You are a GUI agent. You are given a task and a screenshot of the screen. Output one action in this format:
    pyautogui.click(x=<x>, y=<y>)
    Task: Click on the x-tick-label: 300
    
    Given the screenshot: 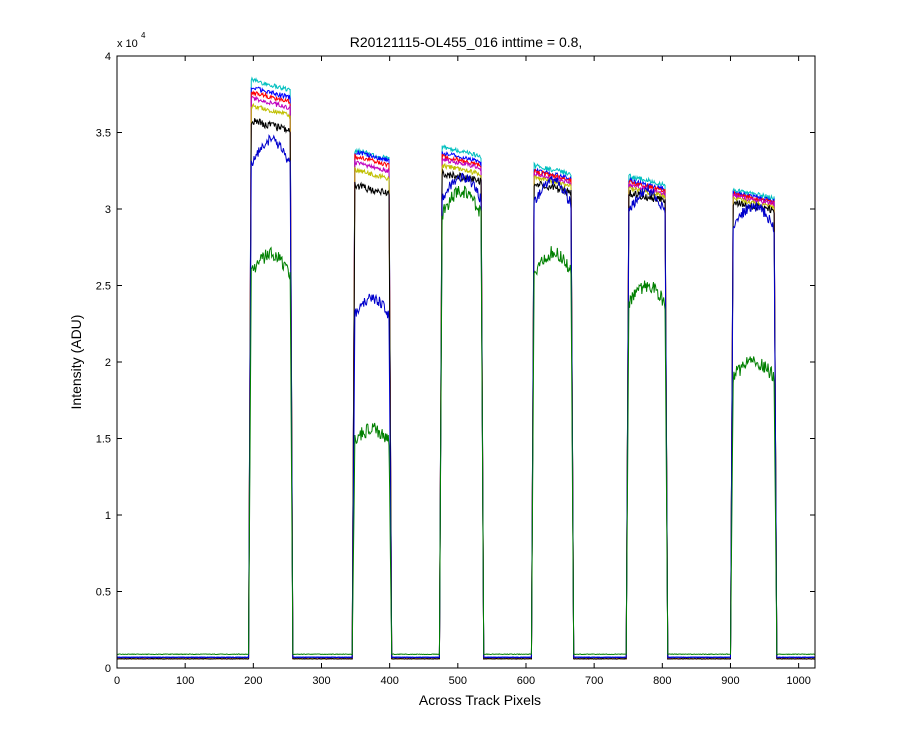 What is the action you would take?
    pyautogui.click(x=321, y=681)
    